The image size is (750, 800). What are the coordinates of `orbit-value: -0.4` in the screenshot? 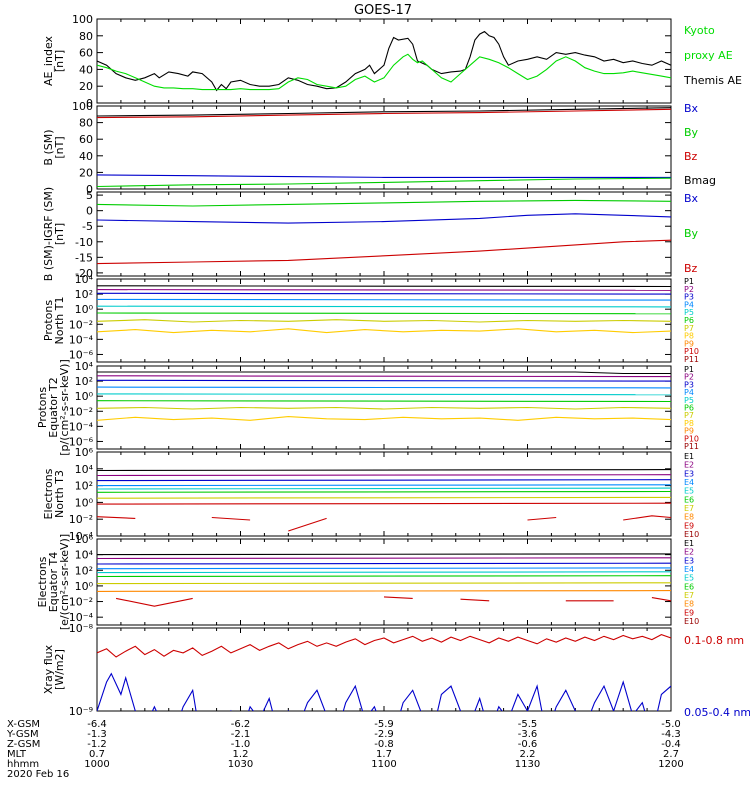 It's located at (671, 744).